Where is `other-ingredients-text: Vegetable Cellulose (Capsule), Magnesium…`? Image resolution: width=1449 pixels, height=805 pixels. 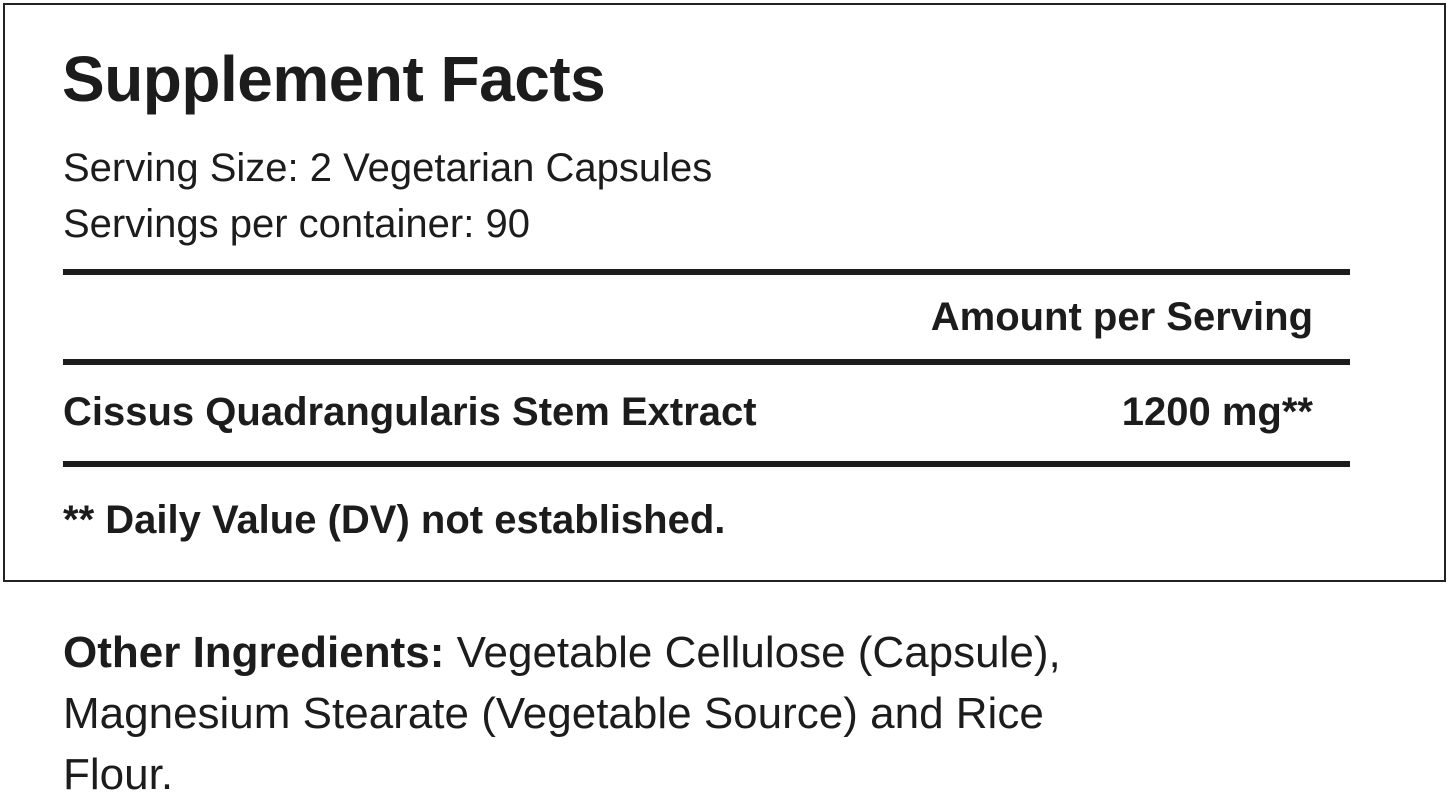
other-ingredients-text: Vegetable Cellulose (Capsule), Magnesium… is located at coordinates (562, 713).